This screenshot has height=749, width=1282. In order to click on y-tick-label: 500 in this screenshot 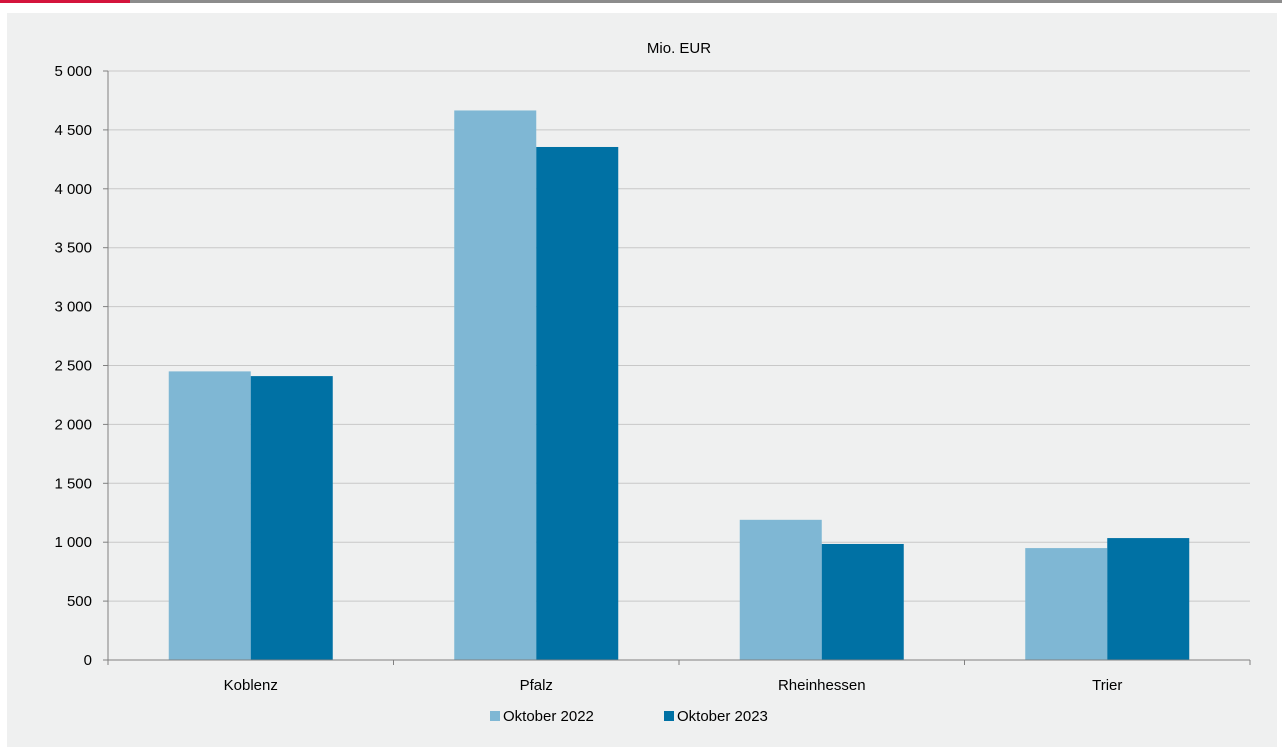, I will do `click(79, 601)`.